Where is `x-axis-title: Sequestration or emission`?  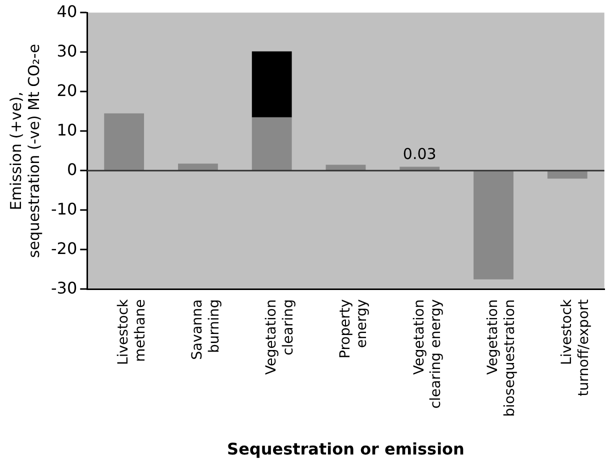 x-axis-title: Sequestration or emission is located at coordinates (345, 449).